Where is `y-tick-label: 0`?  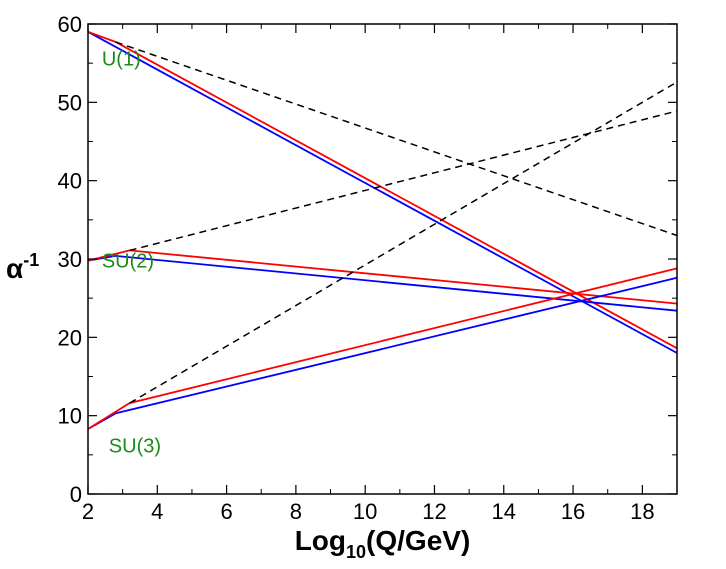
y-tick-label: 0 is located at coordinates (76, 494).